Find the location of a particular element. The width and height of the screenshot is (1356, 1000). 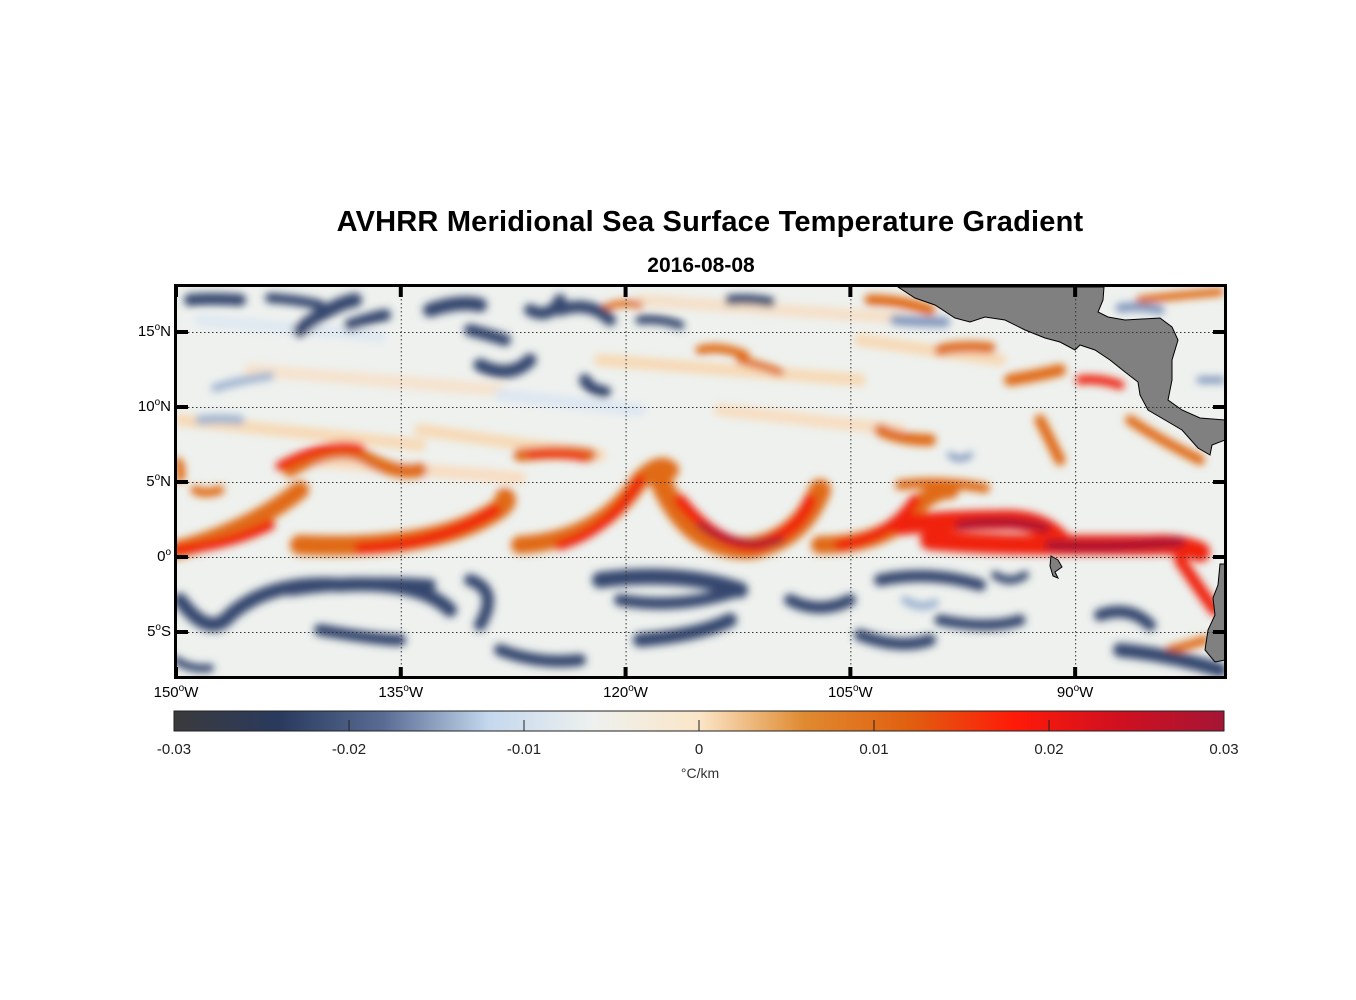

lon-label: 150oW is located at coordinates (176, 692).